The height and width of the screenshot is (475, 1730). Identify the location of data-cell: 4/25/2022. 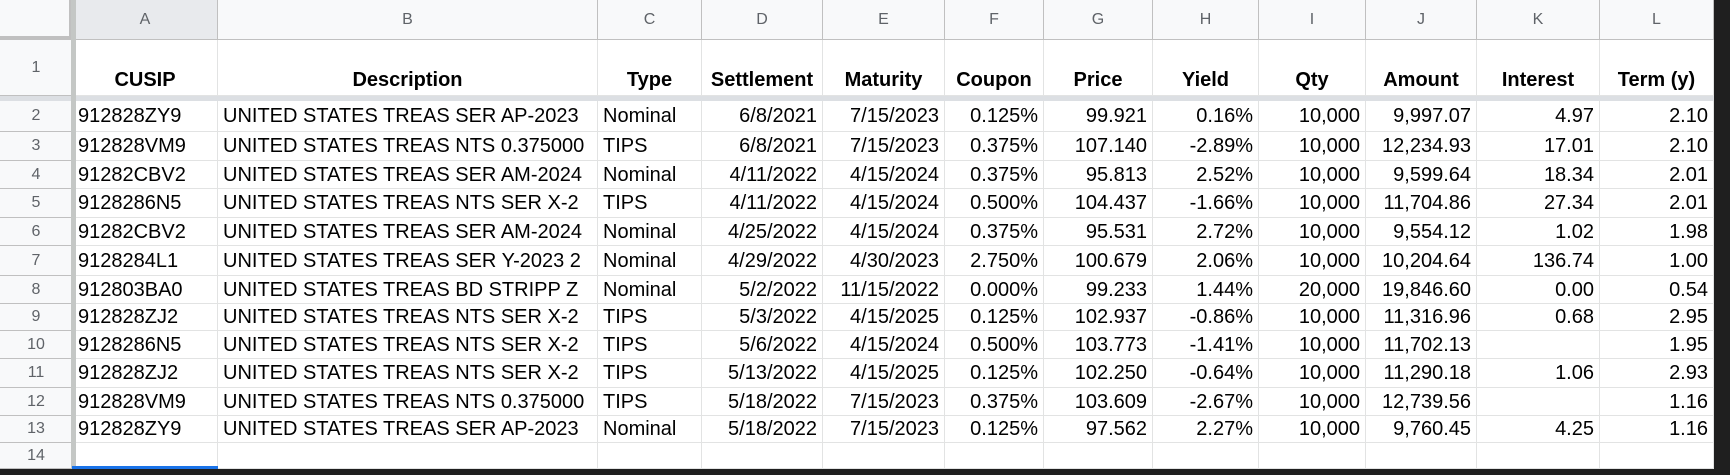
(762, 232).